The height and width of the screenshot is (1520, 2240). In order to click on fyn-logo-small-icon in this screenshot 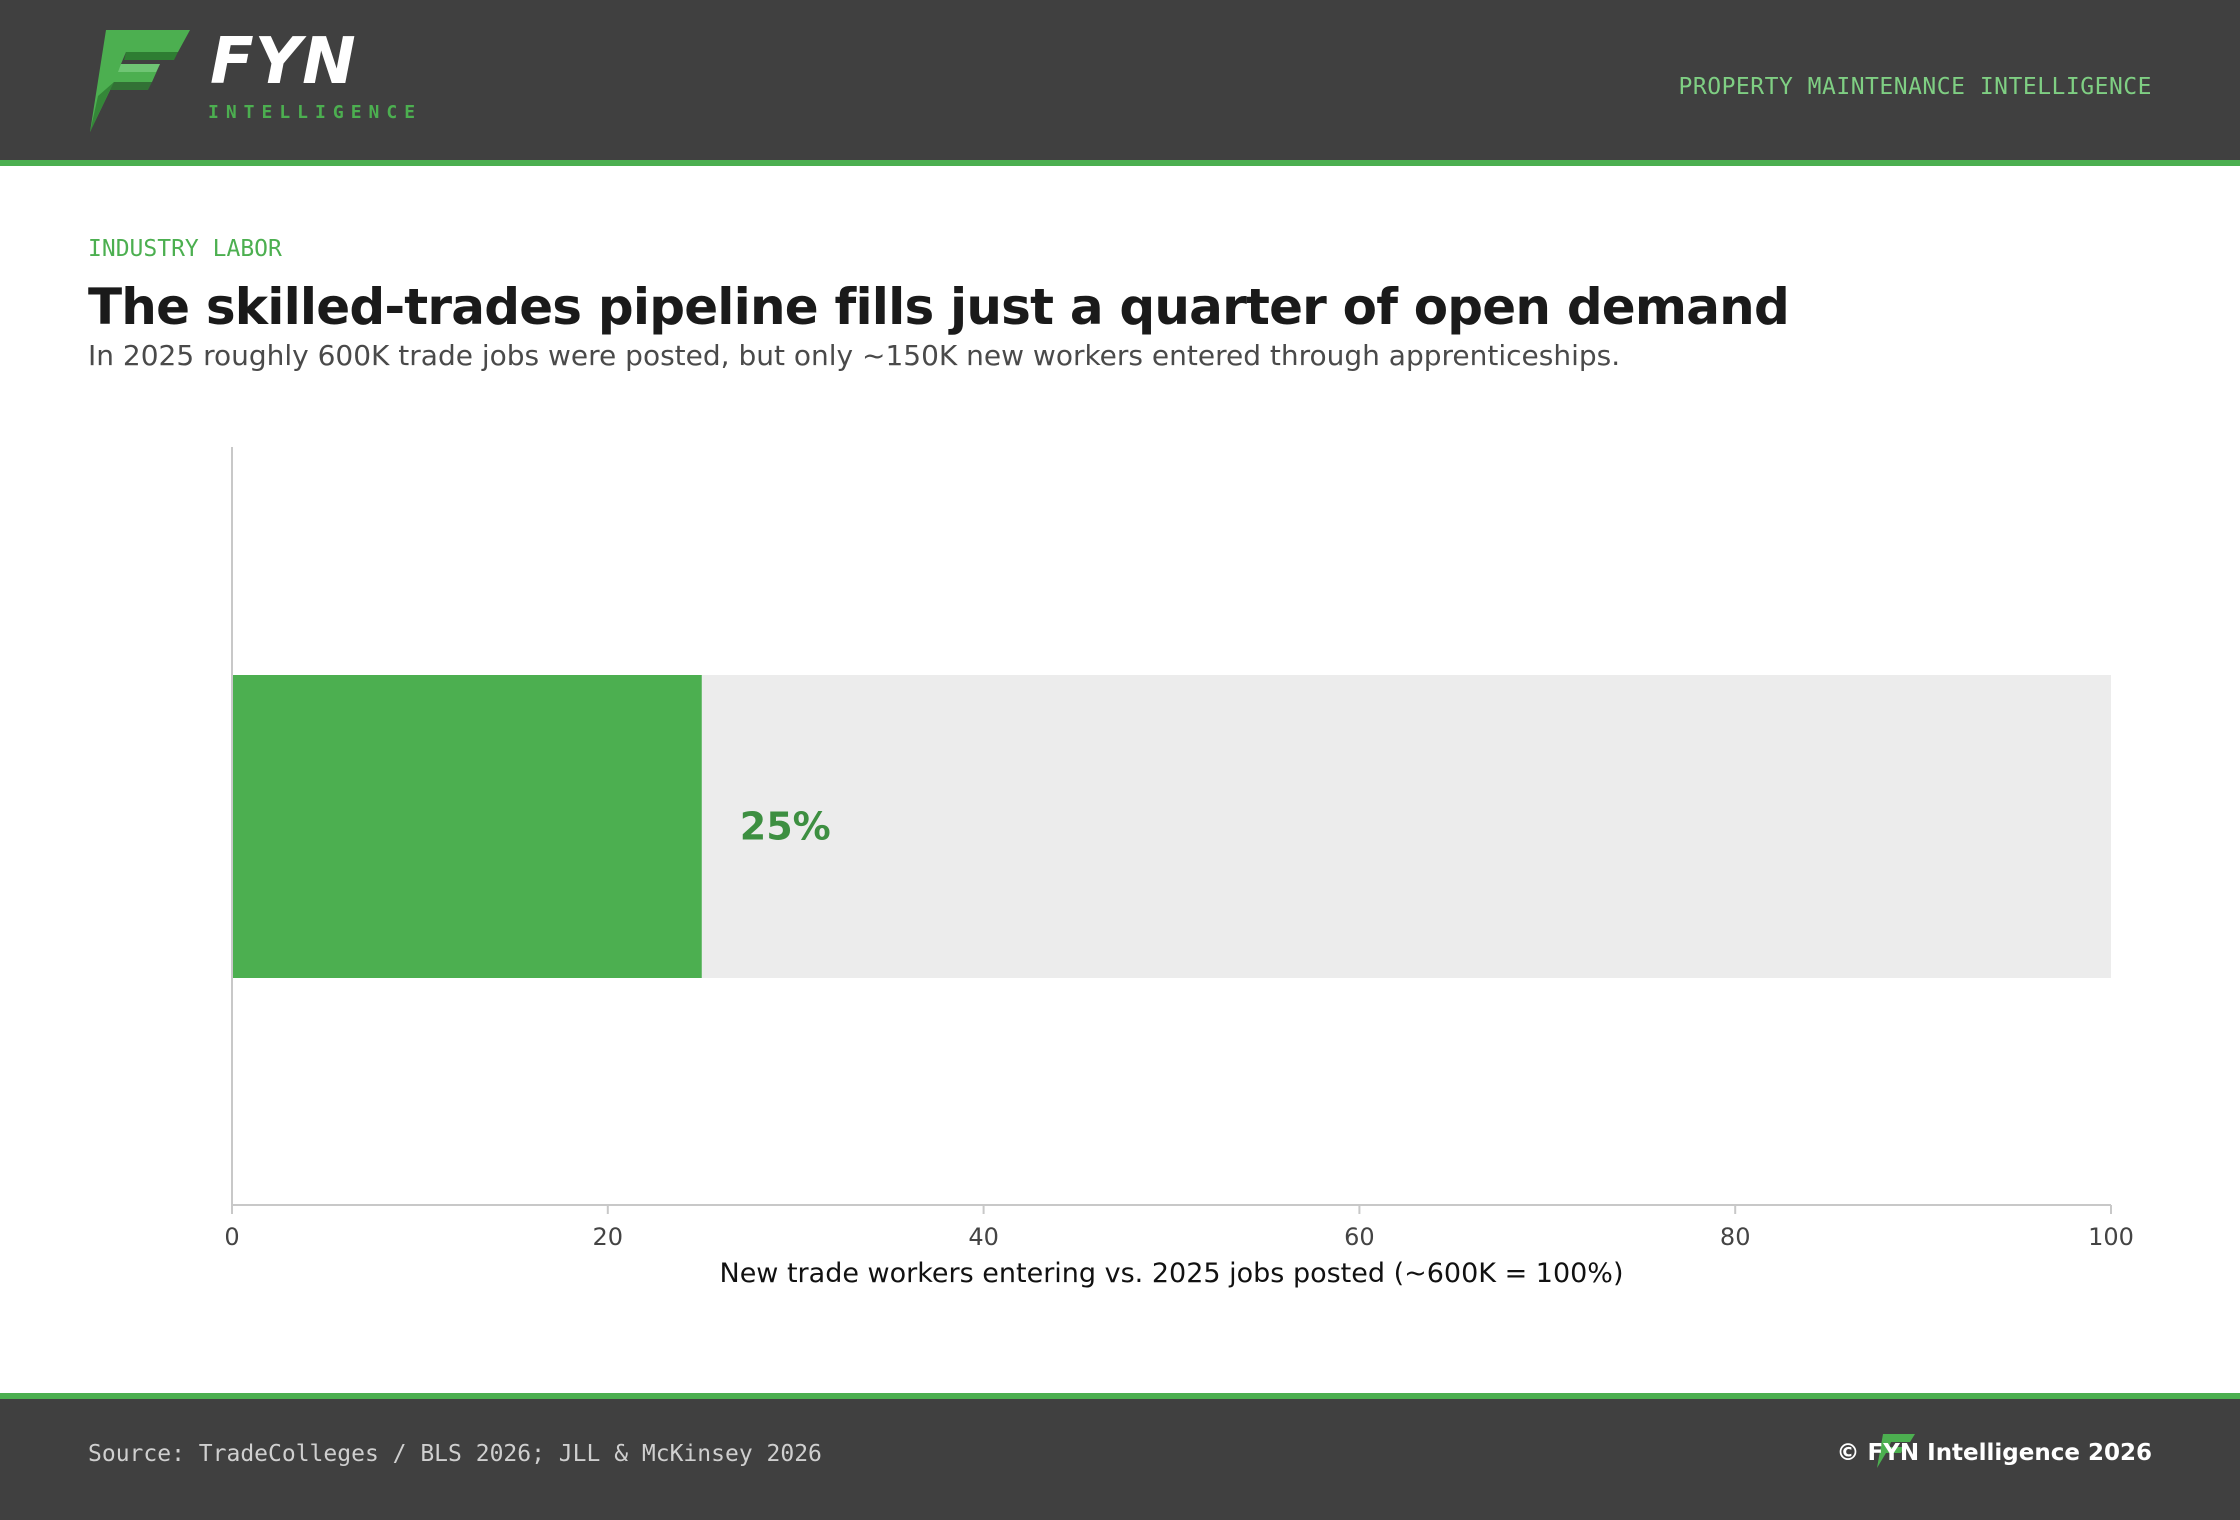, I will do `click(1896, 1451)`.